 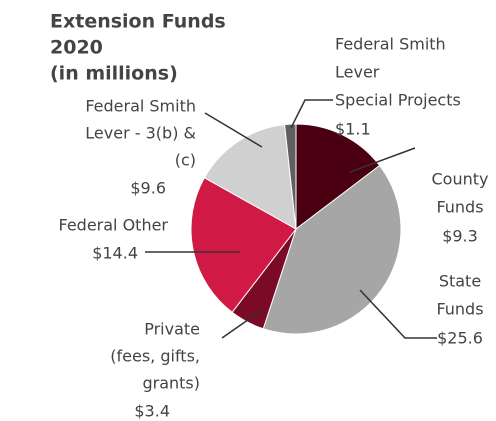 What do you see at coordinates (171, 383) in the screenshot?
I see `slice-label: grants)` at bounding box center [171, 383].